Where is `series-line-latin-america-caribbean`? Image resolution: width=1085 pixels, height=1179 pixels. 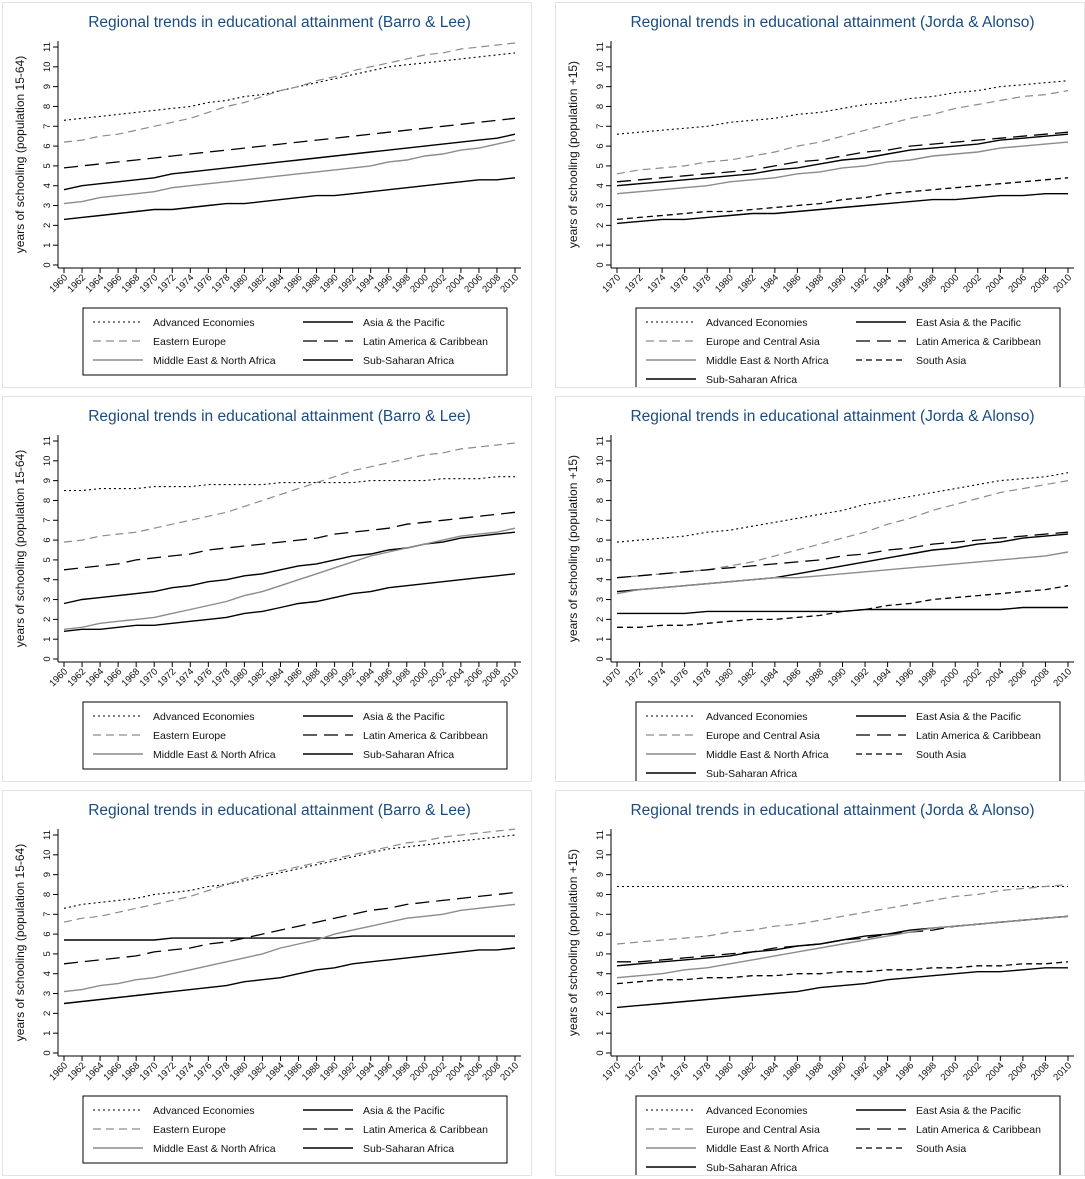
series-line-latin-america-caribbean is located at coordinates (289, 541).